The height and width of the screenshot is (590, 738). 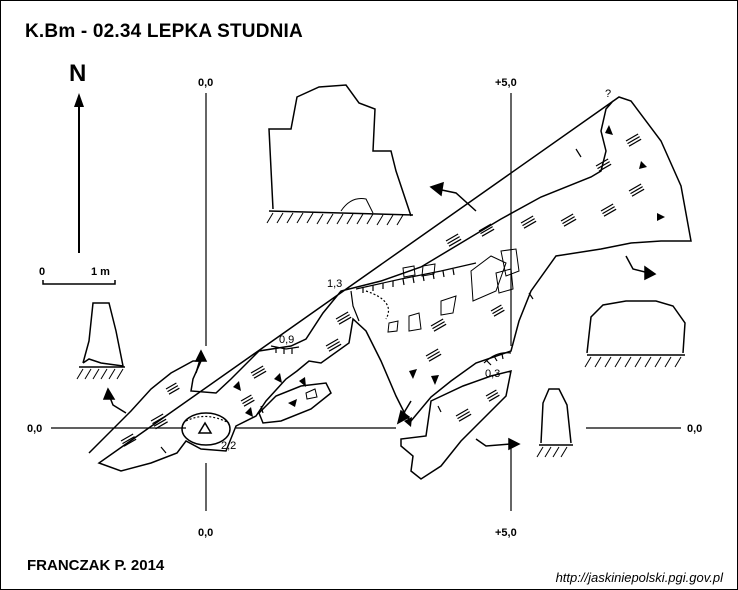 I want to click on cross-section-left-floor, so click(x=100, y=374).